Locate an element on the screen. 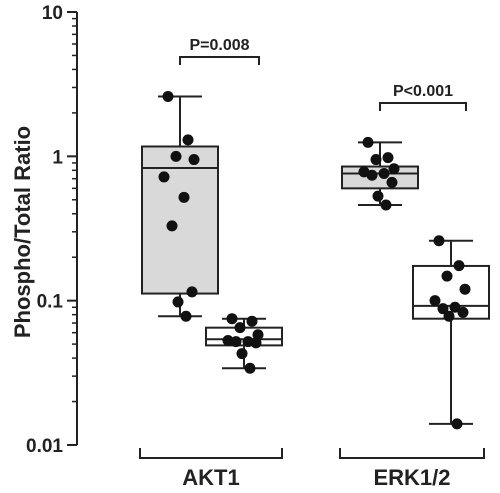  box-iqr is located at coordinates (180, 220).